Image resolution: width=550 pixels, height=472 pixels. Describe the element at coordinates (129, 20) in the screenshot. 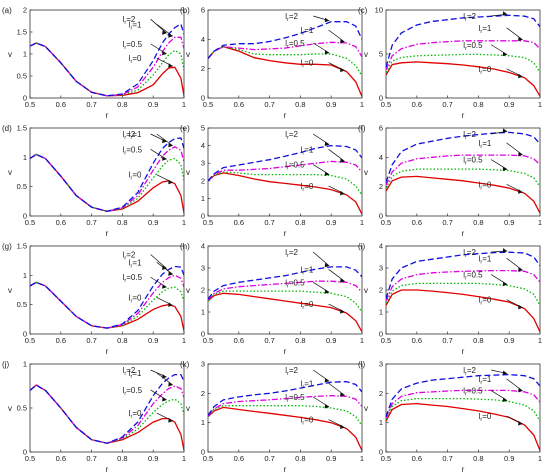

I see `panel-a-annotation: lr=2` at that location.